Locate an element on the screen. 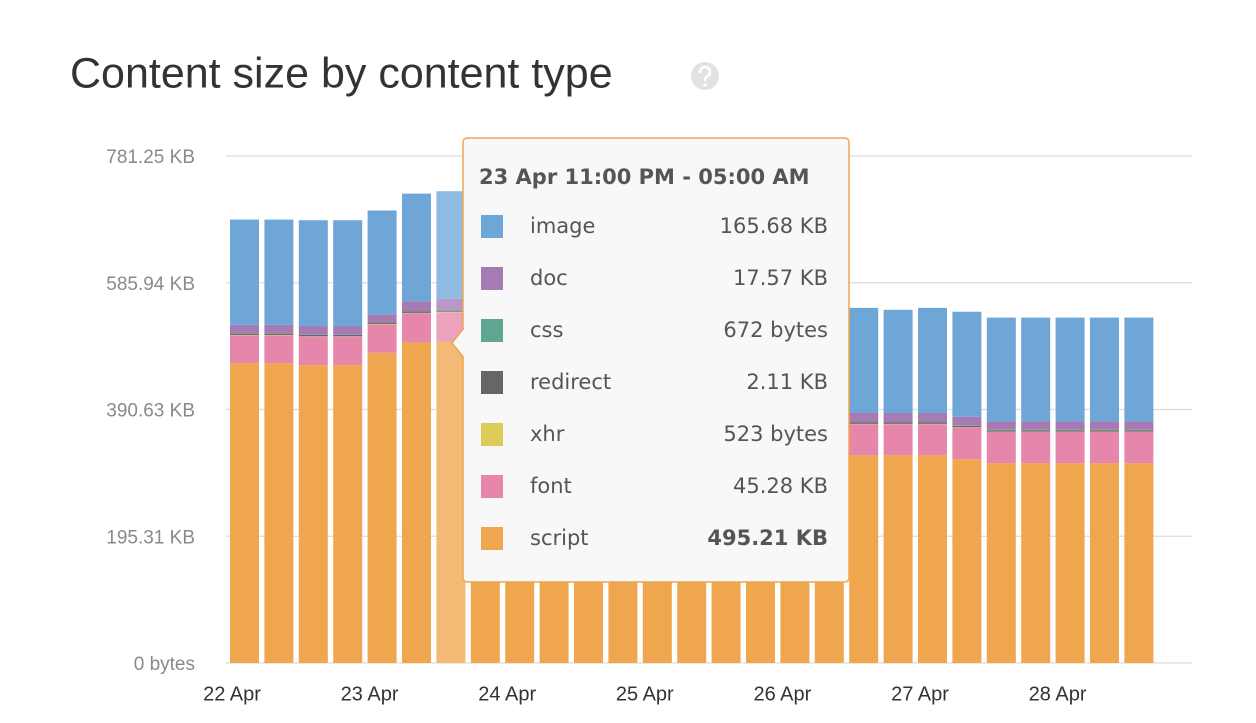 This screenshot has width=1256, height=723. y-tick-label: 390.63 KB is located at coordinates (150, 411).